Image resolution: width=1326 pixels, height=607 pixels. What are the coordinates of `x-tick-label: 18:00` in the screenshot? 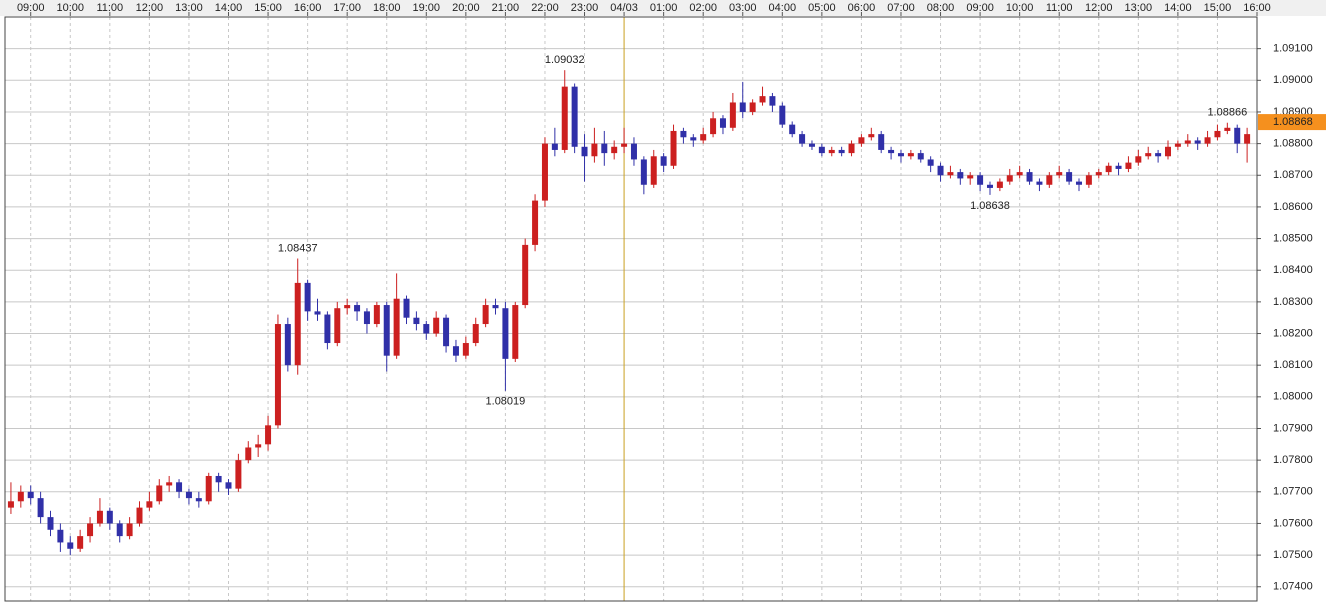 It's located at (387, 8).